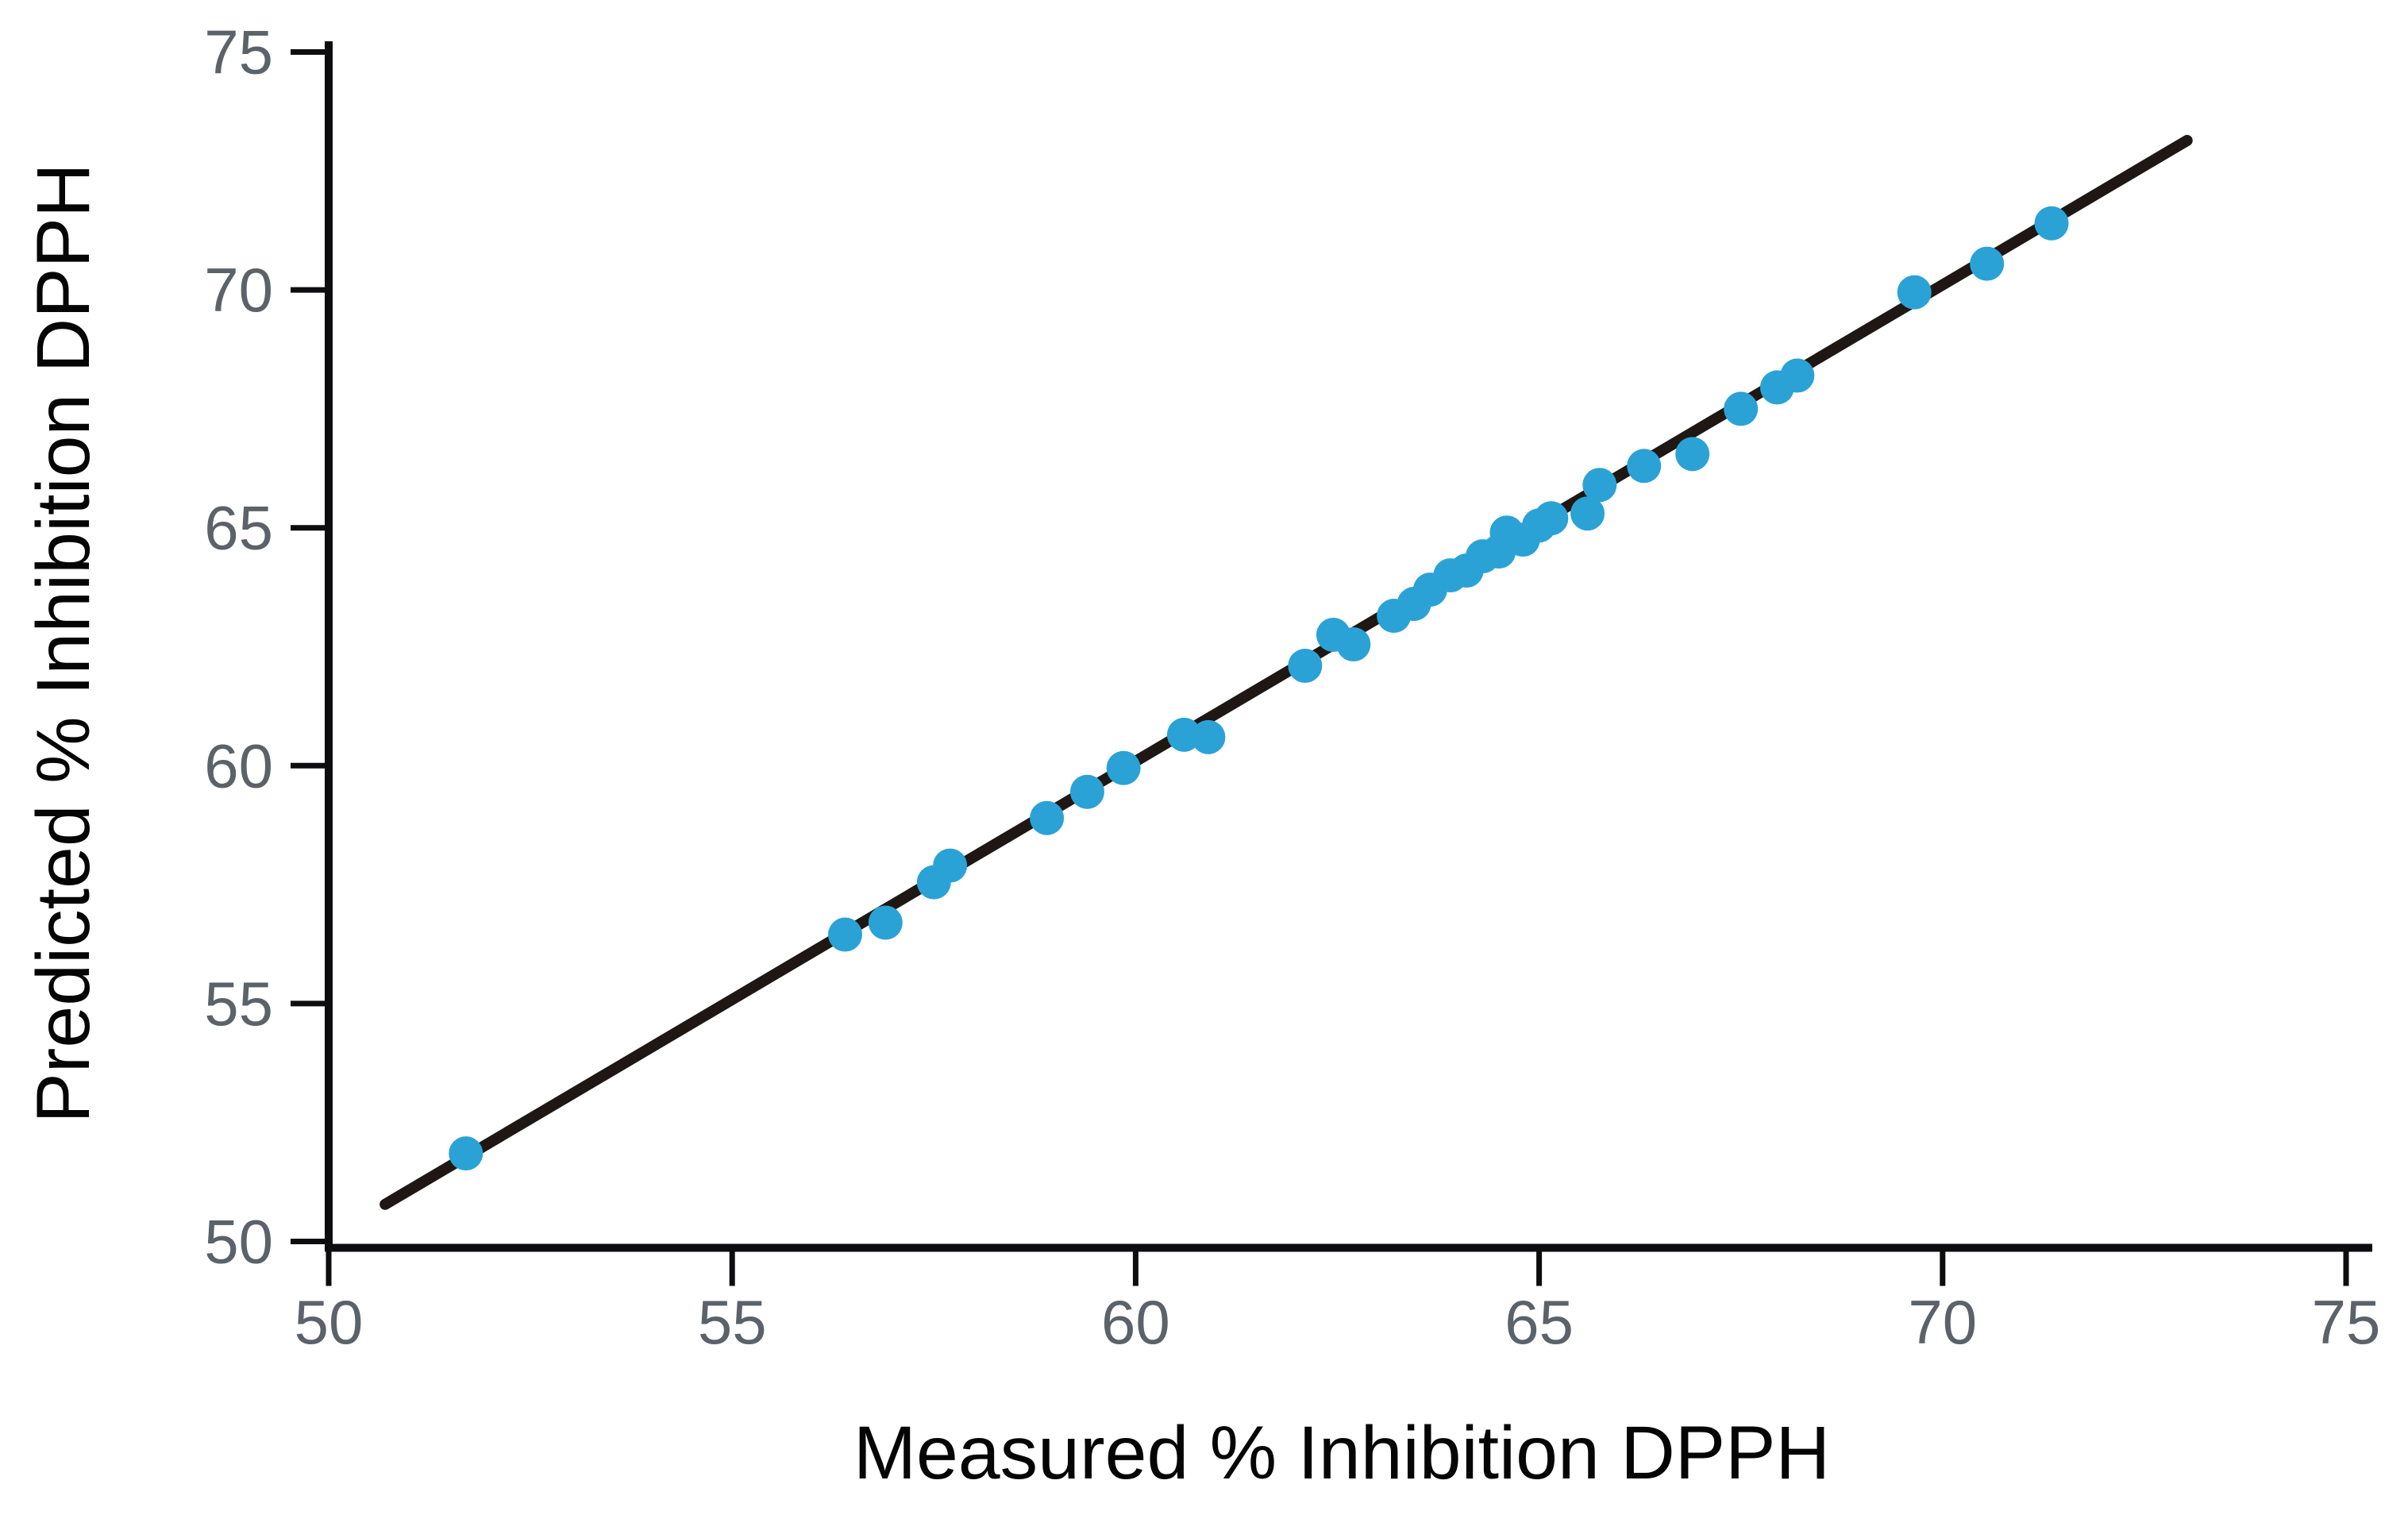 The height and width of the screenshot is (1515, 2408). What do you see at coordinates (239, 1004) in the screenshot?
I see `y-tick-label: 55` at bounding box center [239, 1004].